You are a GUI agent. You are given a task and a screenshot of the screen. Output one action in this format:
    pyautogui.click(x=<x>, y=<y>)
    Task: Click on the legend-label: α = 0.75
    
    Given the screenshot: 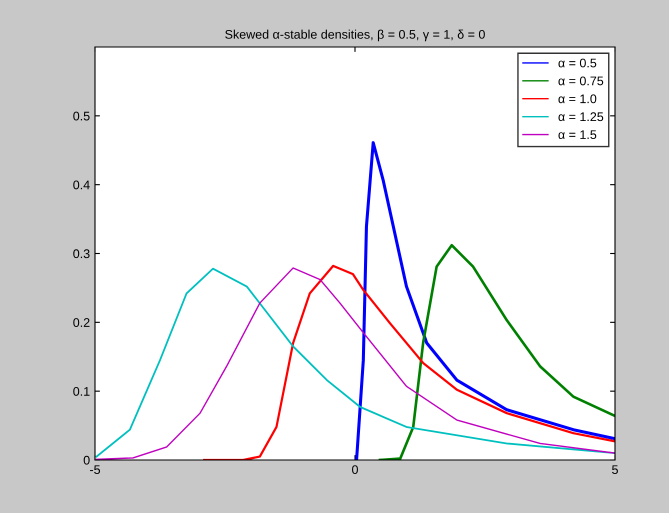 What is the action you would take?
    pyautogui.click(x=581, y=81)
    